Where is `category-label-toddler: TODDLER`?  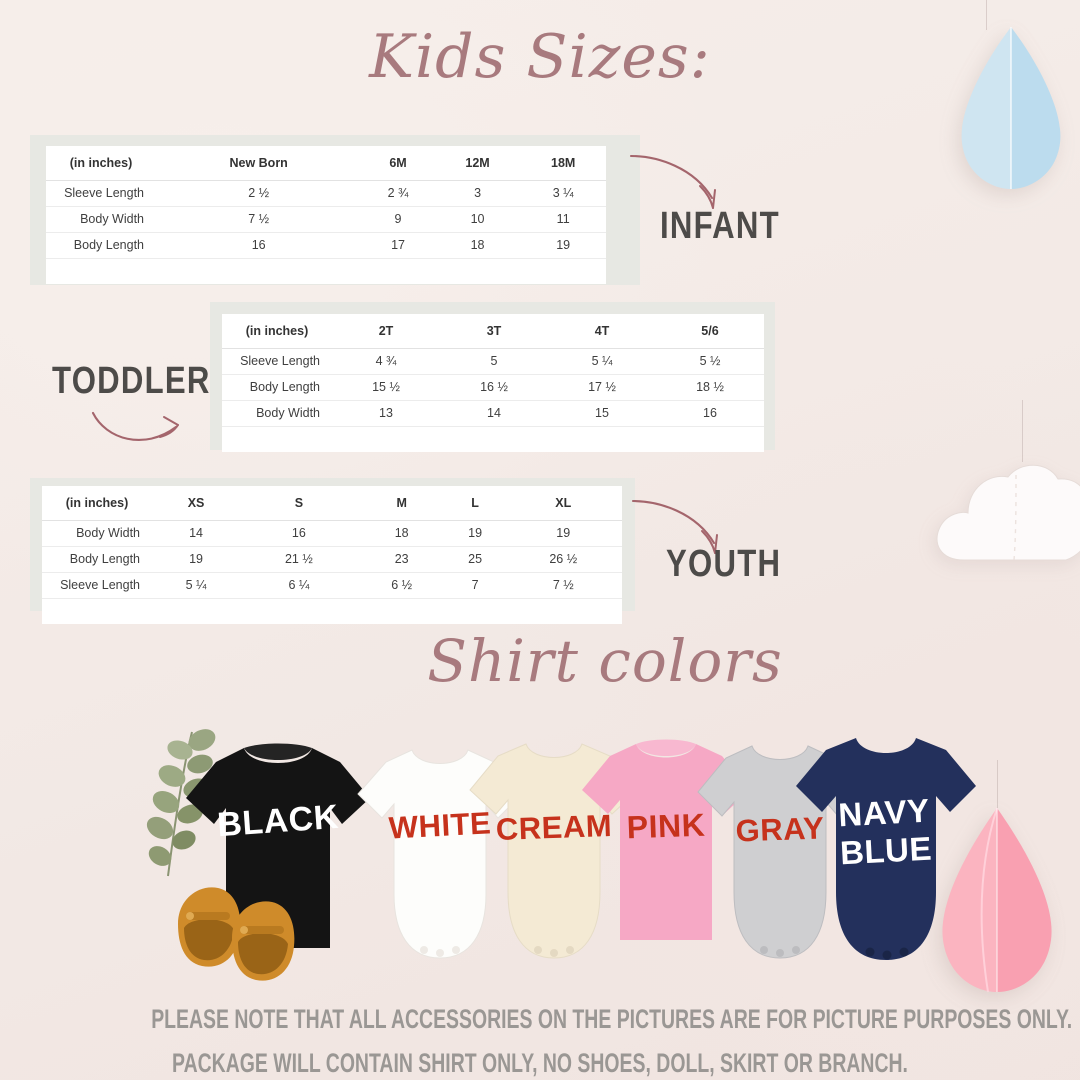 category-label-toddler: TODDLER is located at coordinates (131, 381).